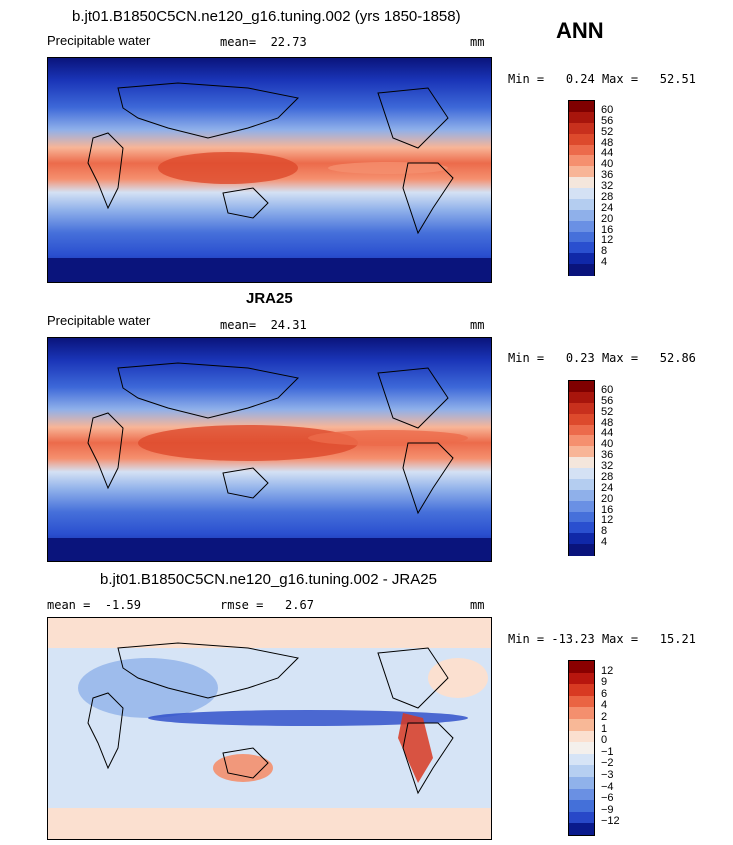 The image size is (733, 845). What do you see at coordinates (607, 455) in the screenshot?
I see `colorbar-tick-label: 36` at bounding box center [607, 455].